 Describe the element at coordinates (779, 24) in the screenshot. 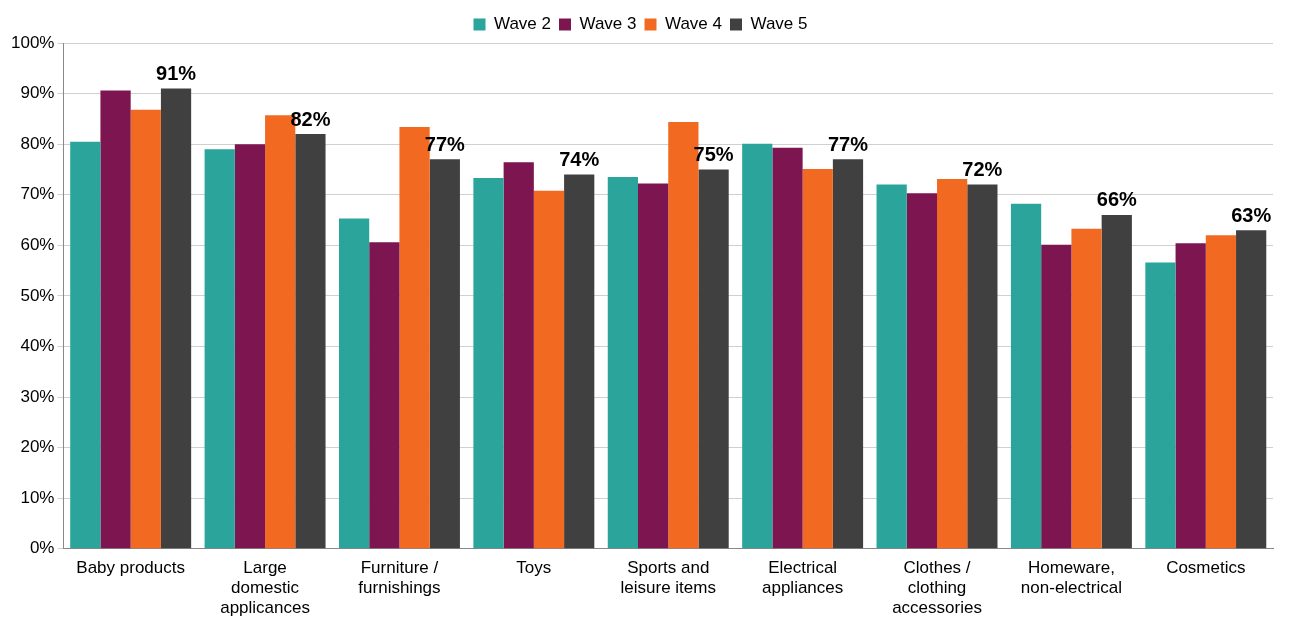

I see `legend-label: Wave 5` at that location.